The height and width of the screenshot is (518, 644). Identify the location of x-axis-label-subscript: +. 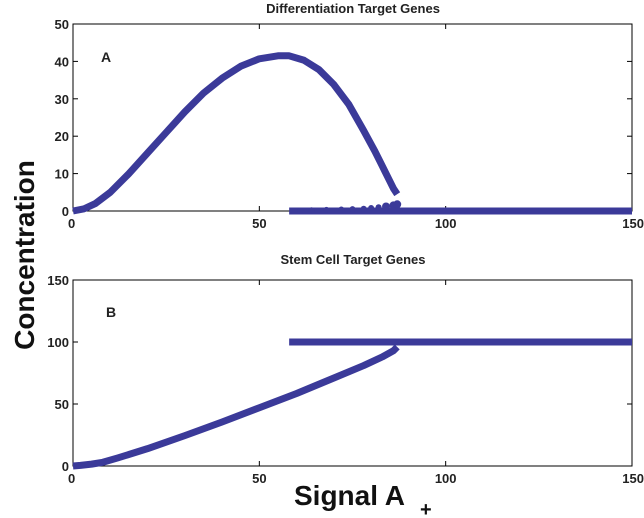
(426, 508).